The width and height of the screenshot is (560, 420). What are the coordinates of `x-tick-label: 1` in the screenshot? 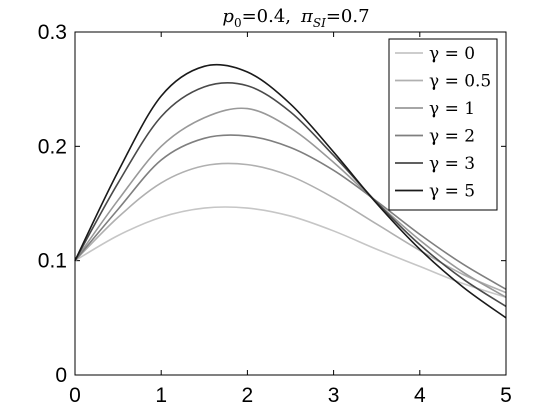 It's located at (161, 395).